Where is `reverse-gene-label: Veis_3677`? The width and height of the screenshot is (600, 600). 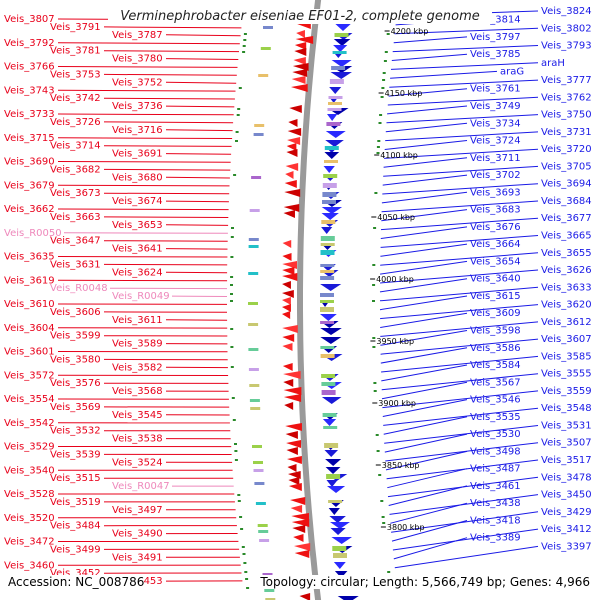 reverse-gene-label: Veis_3677 is located at coordinates (566, 218).